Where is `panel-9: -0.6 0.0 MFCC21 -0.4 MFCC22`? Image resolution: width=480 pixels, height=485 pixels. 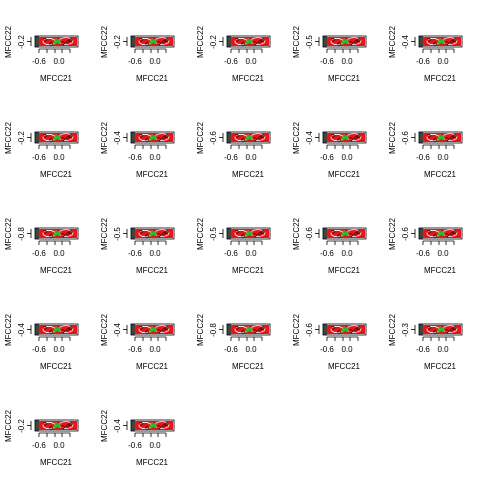 panel-9: -0.6 0.0 MFCC21 -0.4 MFCC22 is located at coordinates (329, 150).